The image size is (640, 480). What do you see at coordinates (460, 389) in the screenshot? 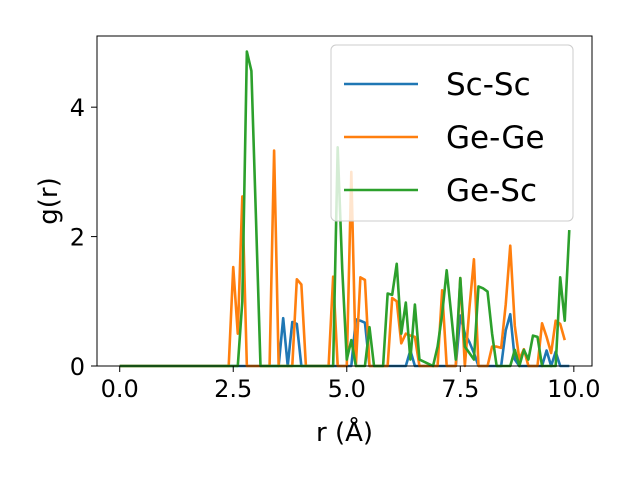
I see `x-tick-label: 7.5` at bounding box center [460, 389].